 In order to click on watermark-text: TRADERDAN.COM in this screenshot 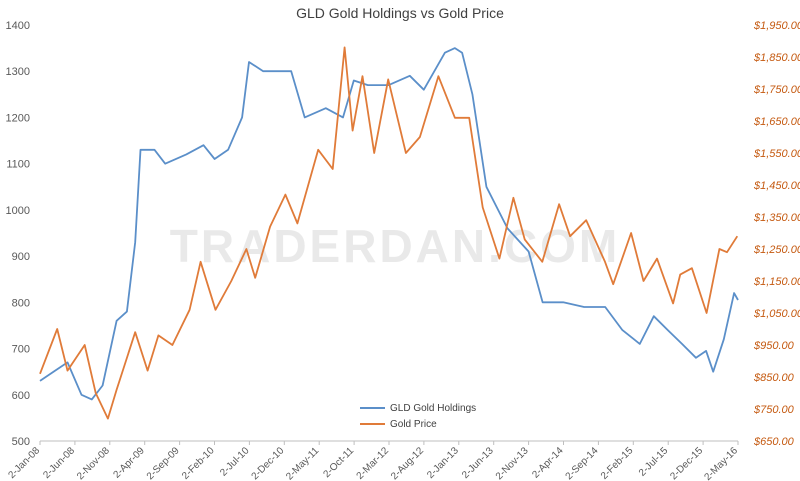, I will do `click(395, 246)`.